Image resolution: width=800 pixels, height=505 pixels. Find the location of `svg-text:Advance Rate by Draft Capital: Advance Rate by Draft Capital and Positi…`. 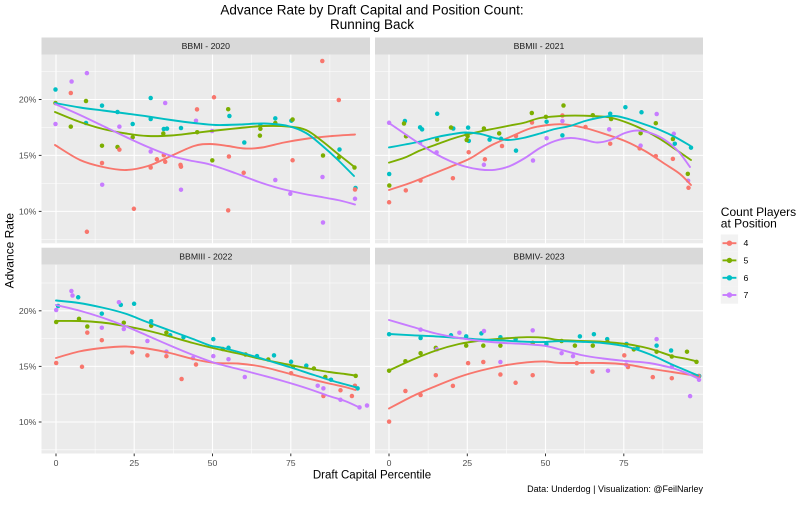

svg-text:Advance Rate by Draft Capital: Advance Rate by Draft Capital and Positi… is located at coordinates (371, 10).